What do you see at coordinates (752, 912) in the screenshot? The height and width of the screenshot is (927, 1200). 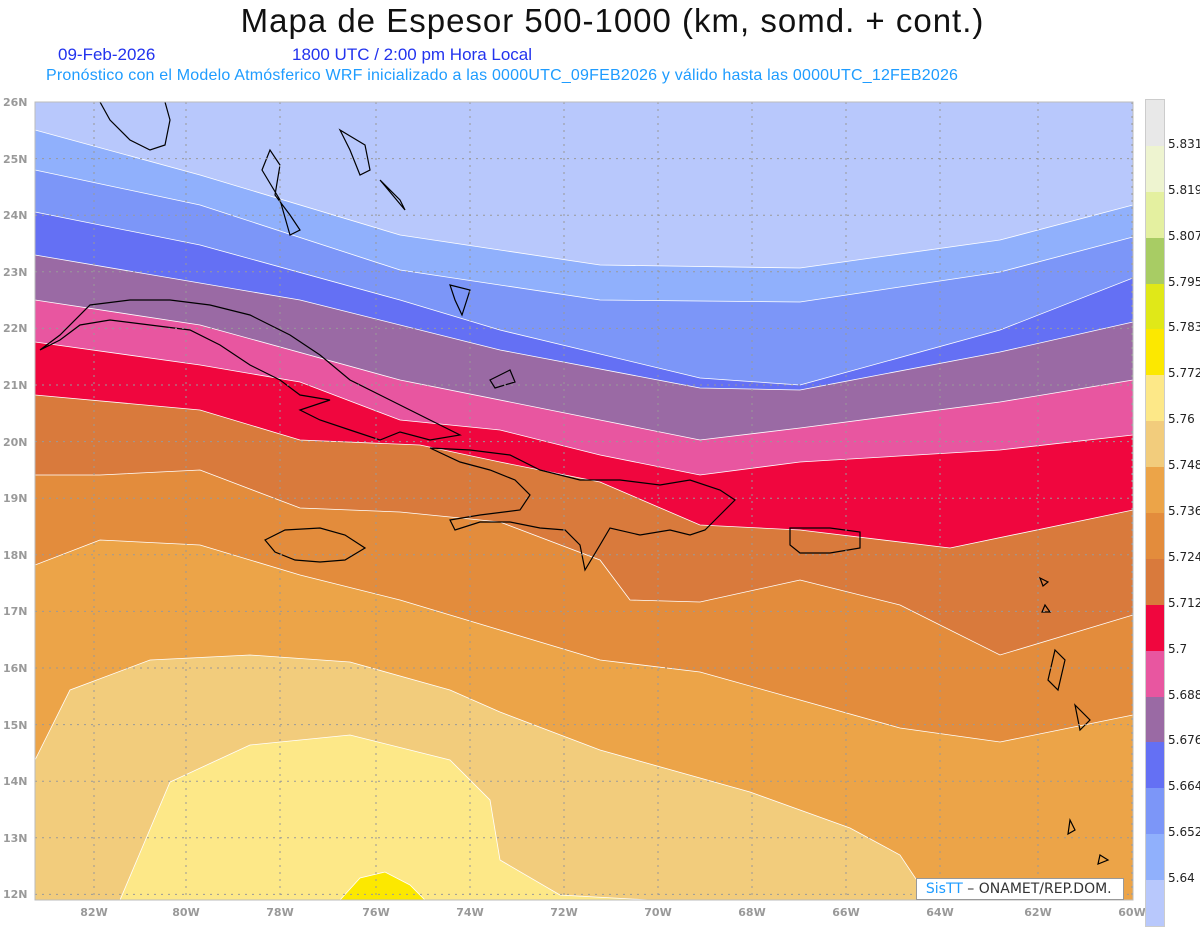 I see `lon-label: 68W` at bounding box center [752, 912].